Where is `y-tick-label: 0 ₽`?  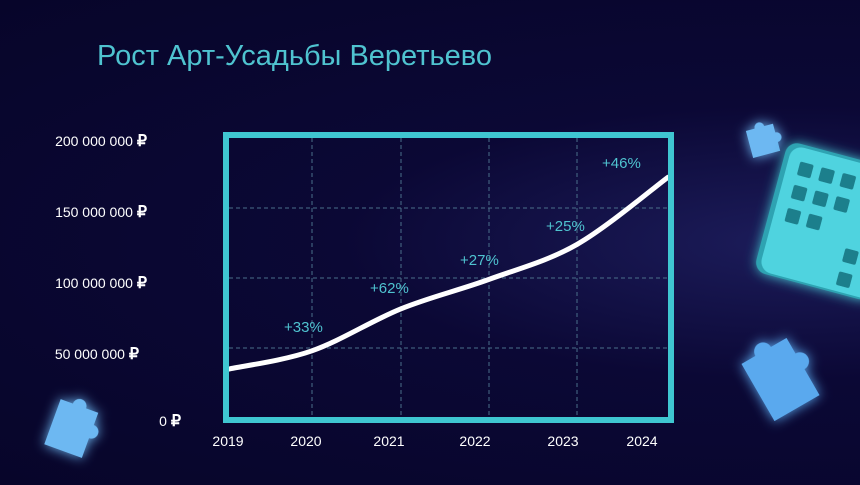 y-tick-label: 0 ₽ is located at coordinates (170, 421).